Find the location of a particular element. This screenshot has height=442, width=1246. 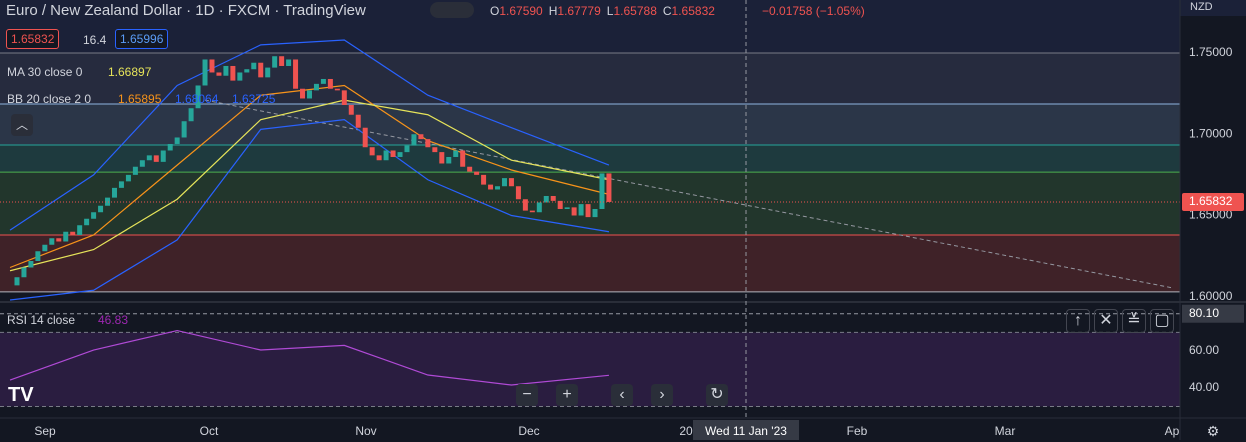

rsi-value: 46.83 is located at coordinates (113, 320).